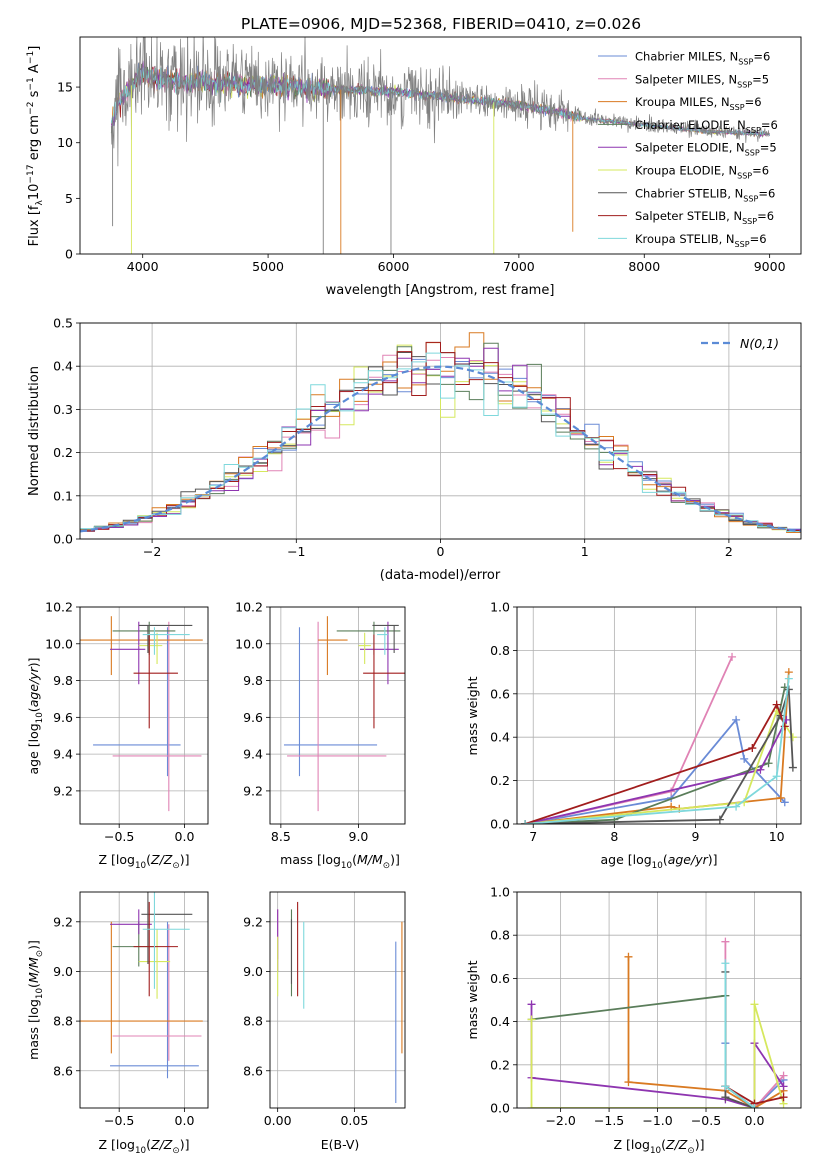  Describe the element at coordinates (119, 836) in the screenshot. I see `x-tick-label: −0.5` at that location.